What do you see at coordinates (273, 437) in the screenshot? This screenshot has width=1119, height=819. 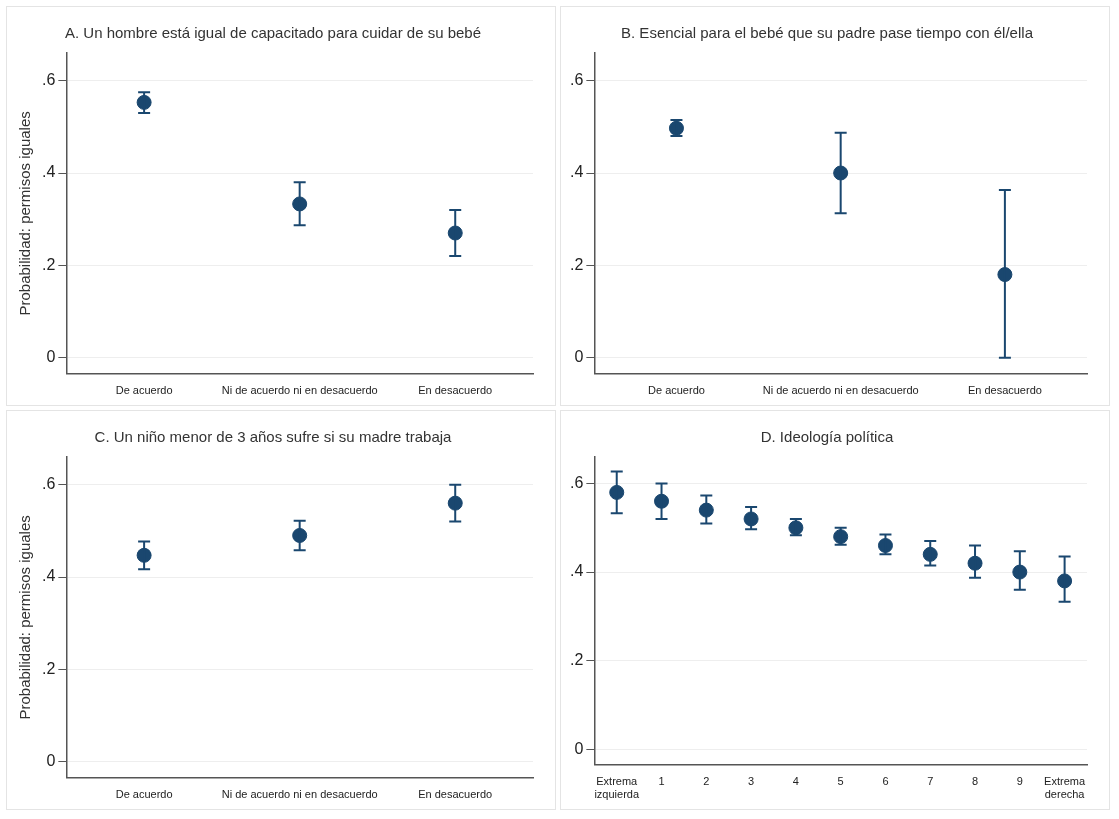 I see `chart-title: C. Un niño menor de 3 años sufre si su madre trabaja` at bounding box center [273, 437].